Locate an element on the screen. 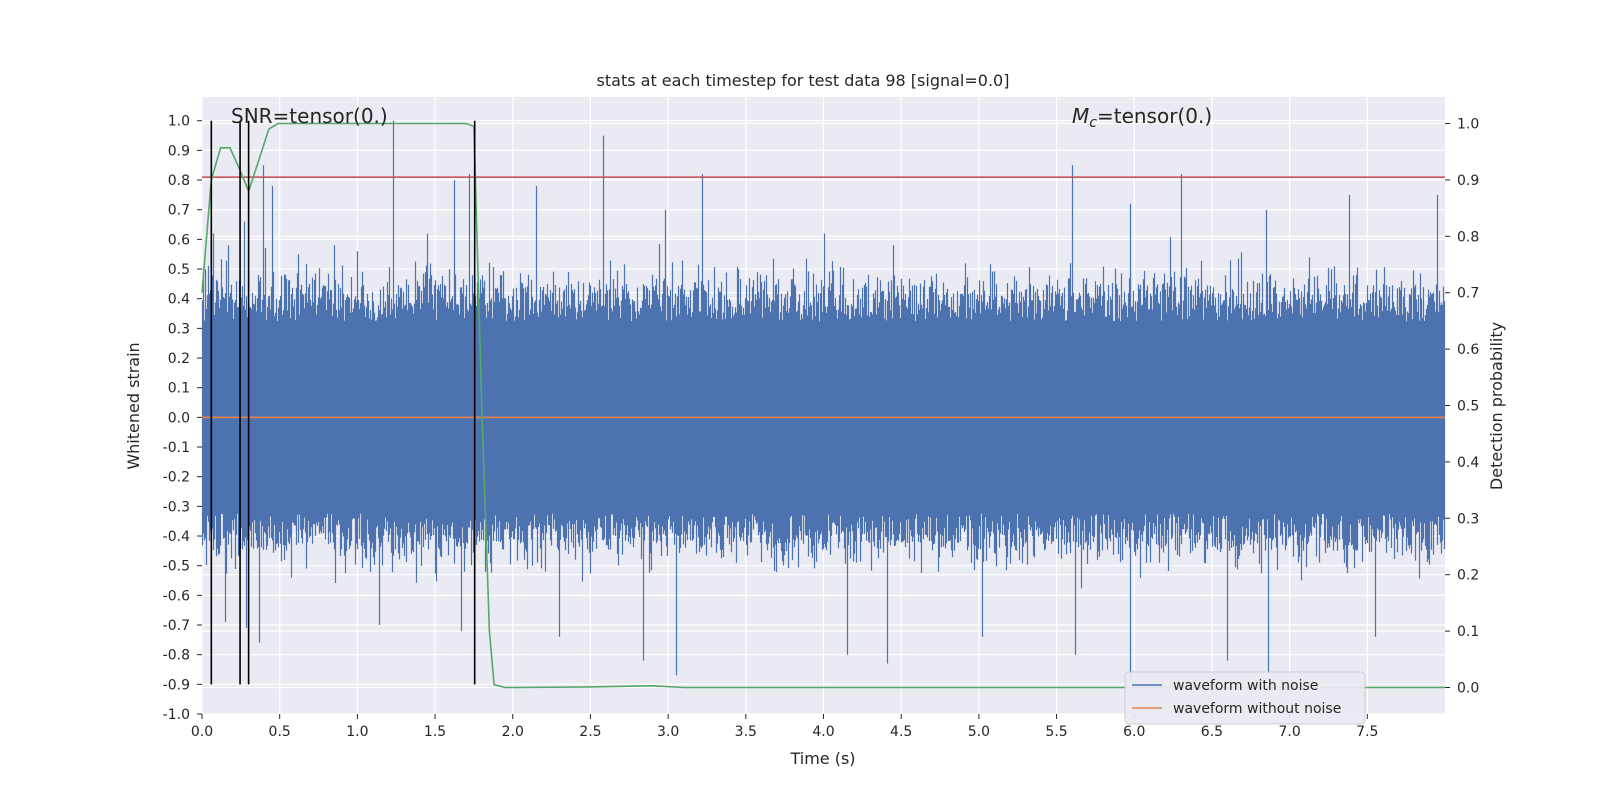  y-right-tick-label: 0.1 is located at coordinates (1468, 632).